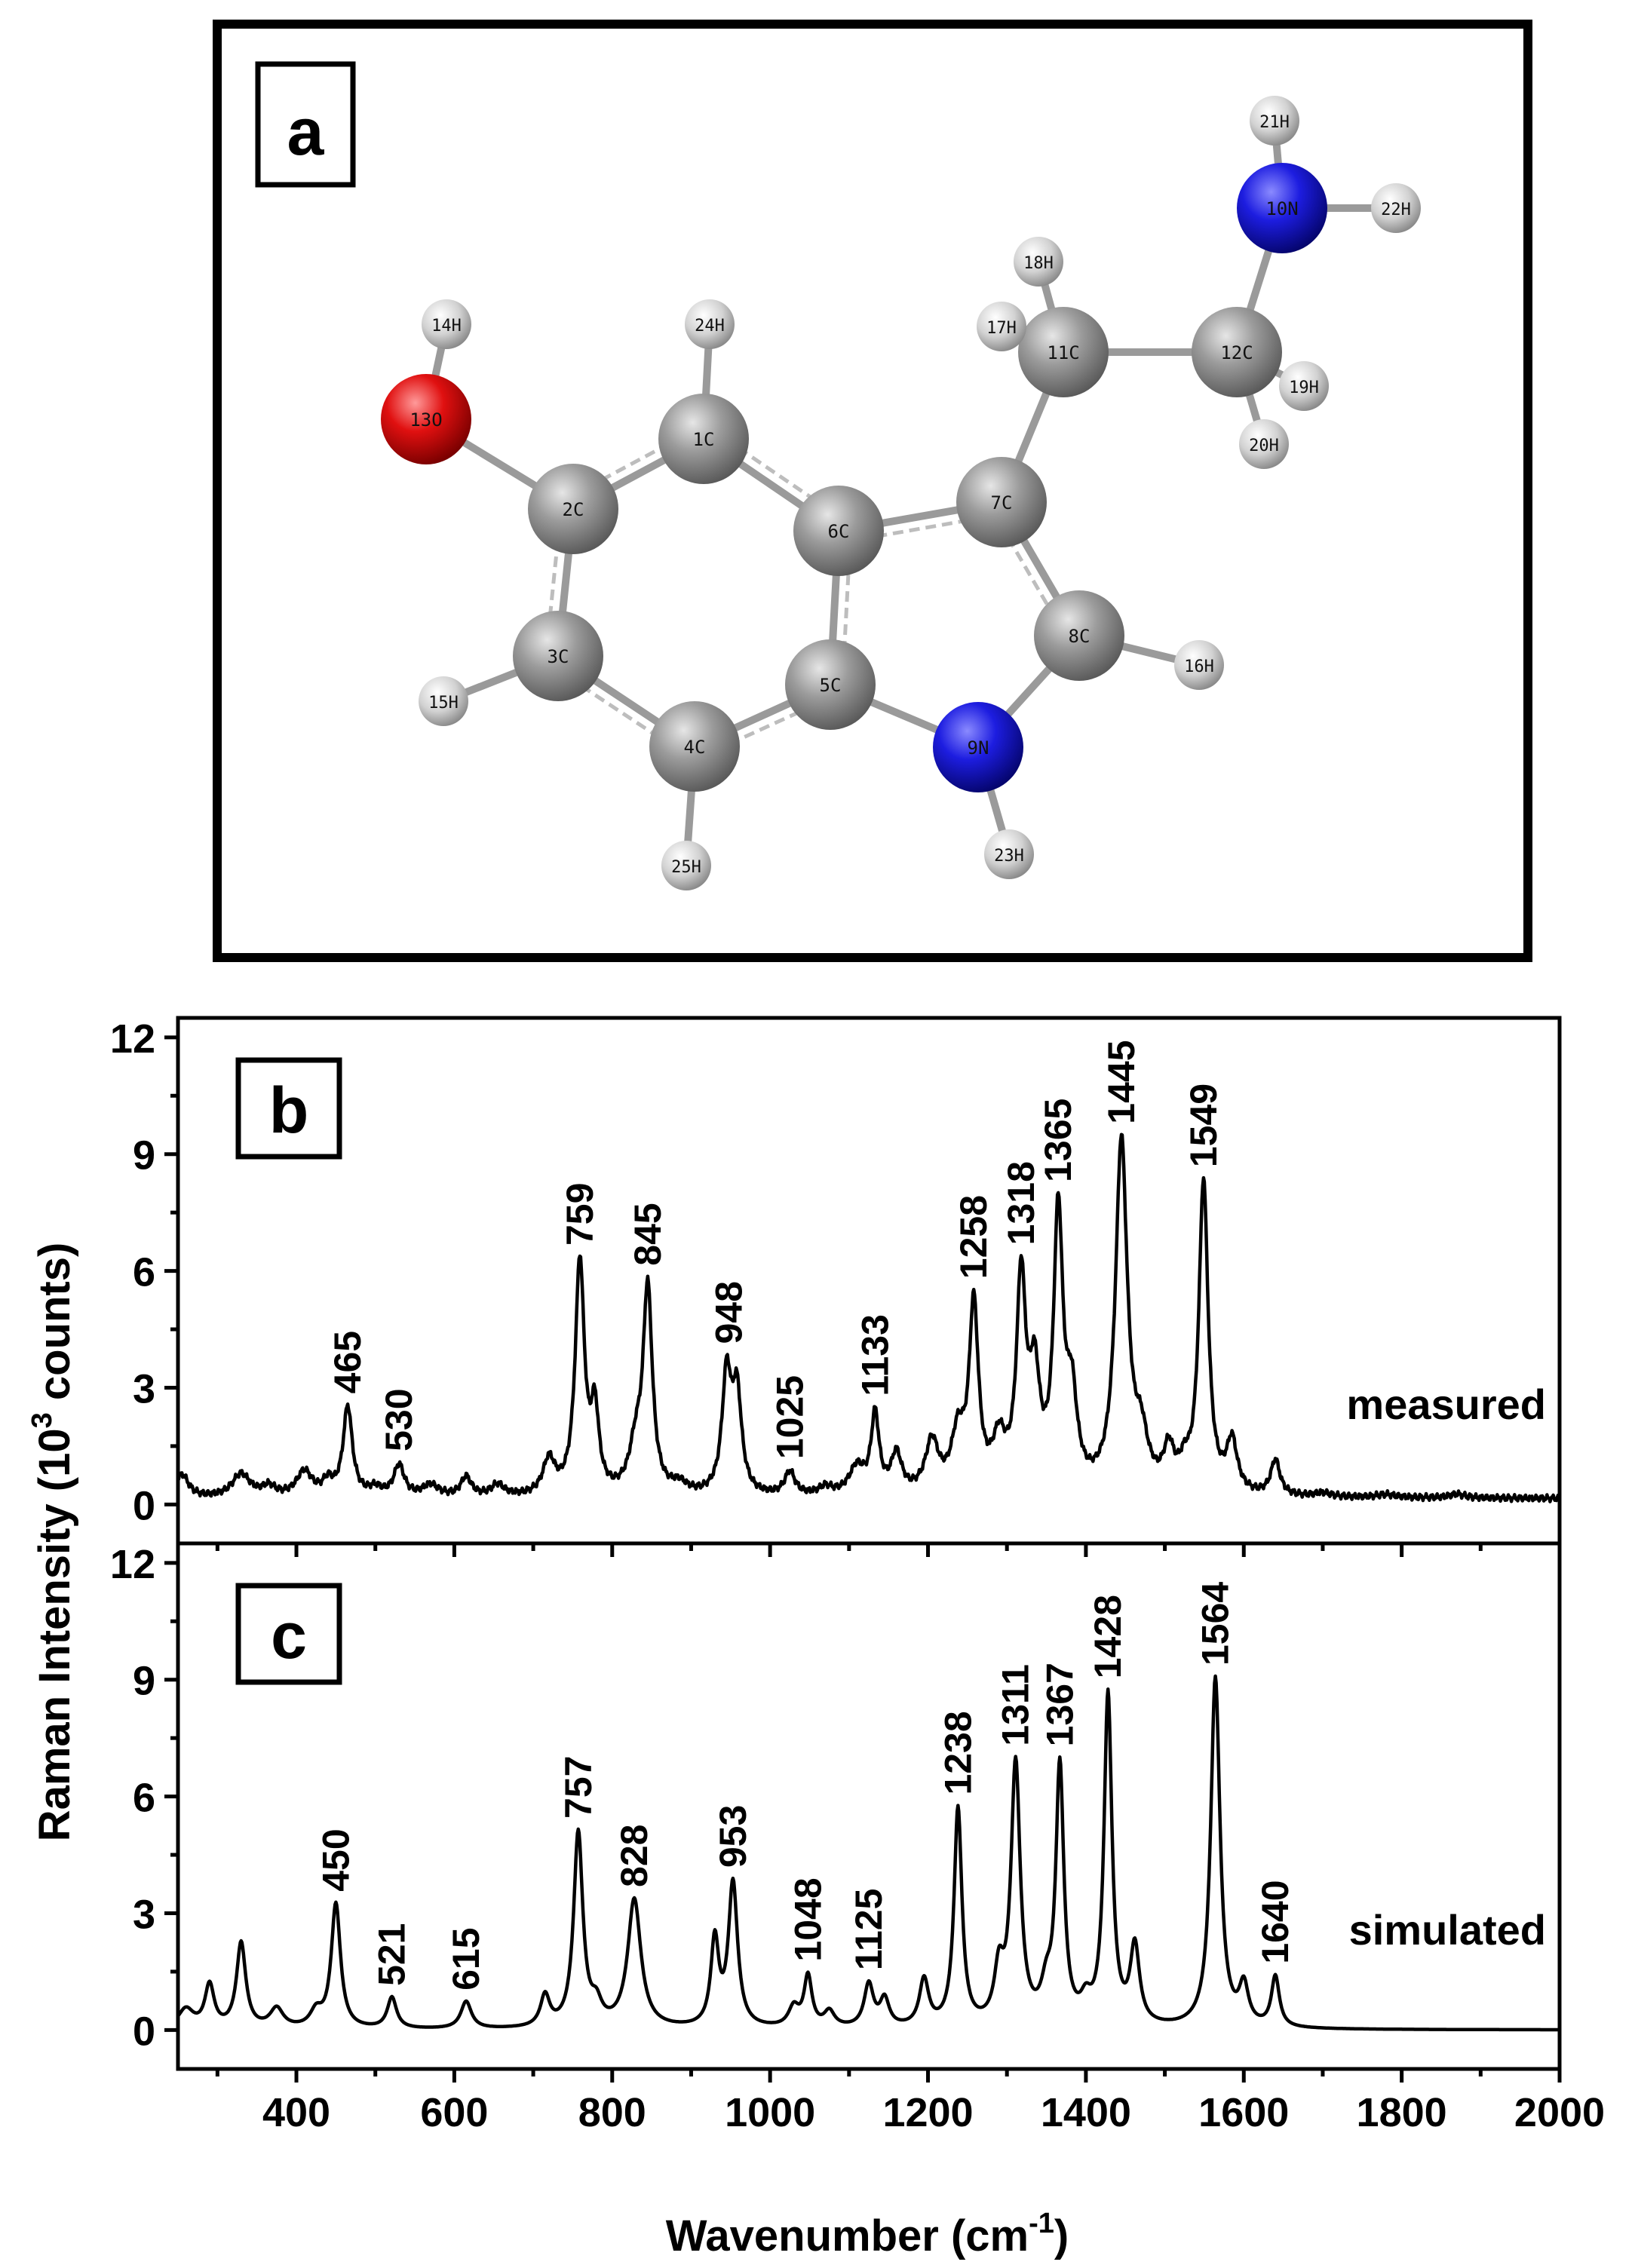 The height and width of the screenshot is (2268, 1635). I want to click on atom-23h: 23H, so click(1009, 854).